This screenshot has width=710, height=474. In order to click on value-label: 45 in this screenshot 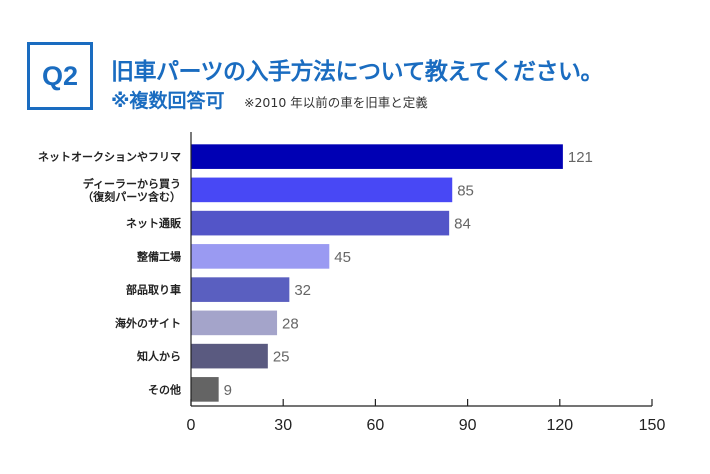, I will do `click(342, 257)`.